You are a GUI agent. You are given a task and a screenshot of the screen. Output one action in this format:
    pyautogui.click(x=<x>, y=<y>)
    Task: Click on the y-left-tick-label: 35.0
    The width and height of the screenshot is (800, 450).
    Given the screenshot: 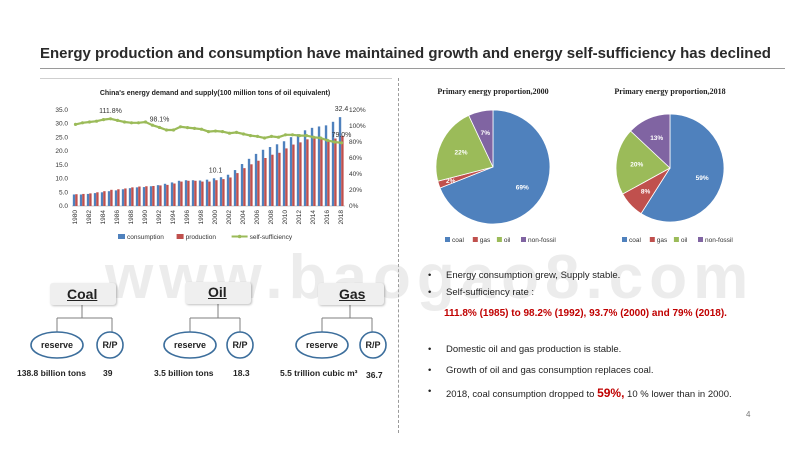 What is the action you would take?
    pyautogui.click(x=61, y=110)
    